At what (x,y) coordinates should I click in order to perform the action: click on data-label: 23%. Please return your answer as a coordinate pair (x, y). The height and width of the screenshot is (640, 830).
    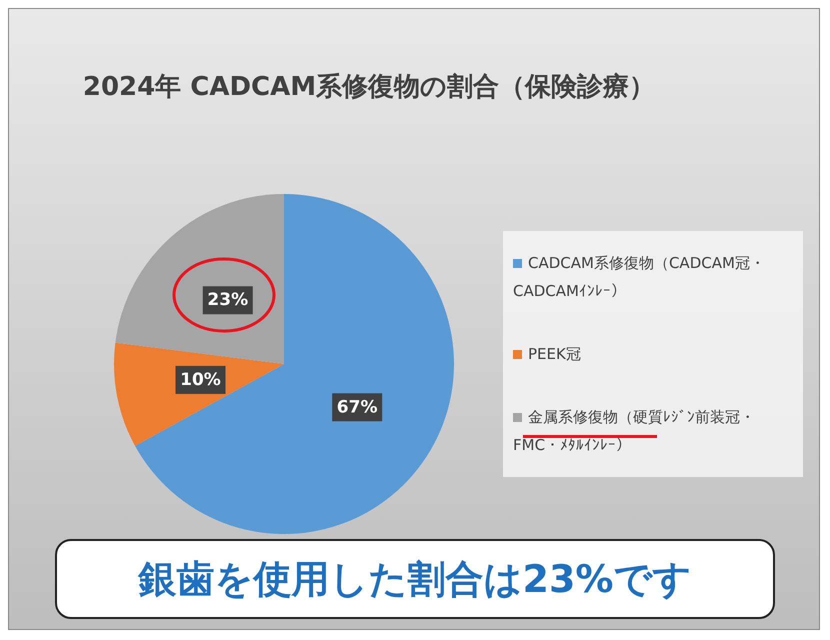
    Looking at the image, I should click on (227, 300).